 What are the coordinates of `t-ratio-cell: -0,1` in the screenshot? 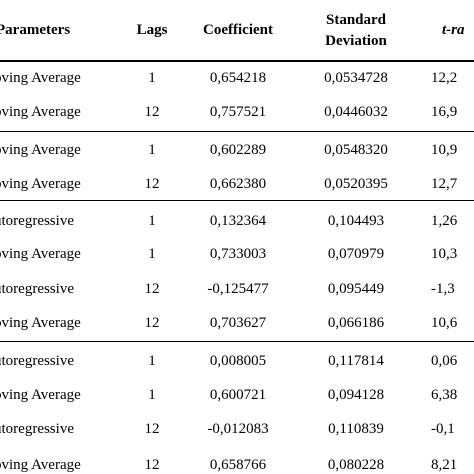 It's located at (443, 429).